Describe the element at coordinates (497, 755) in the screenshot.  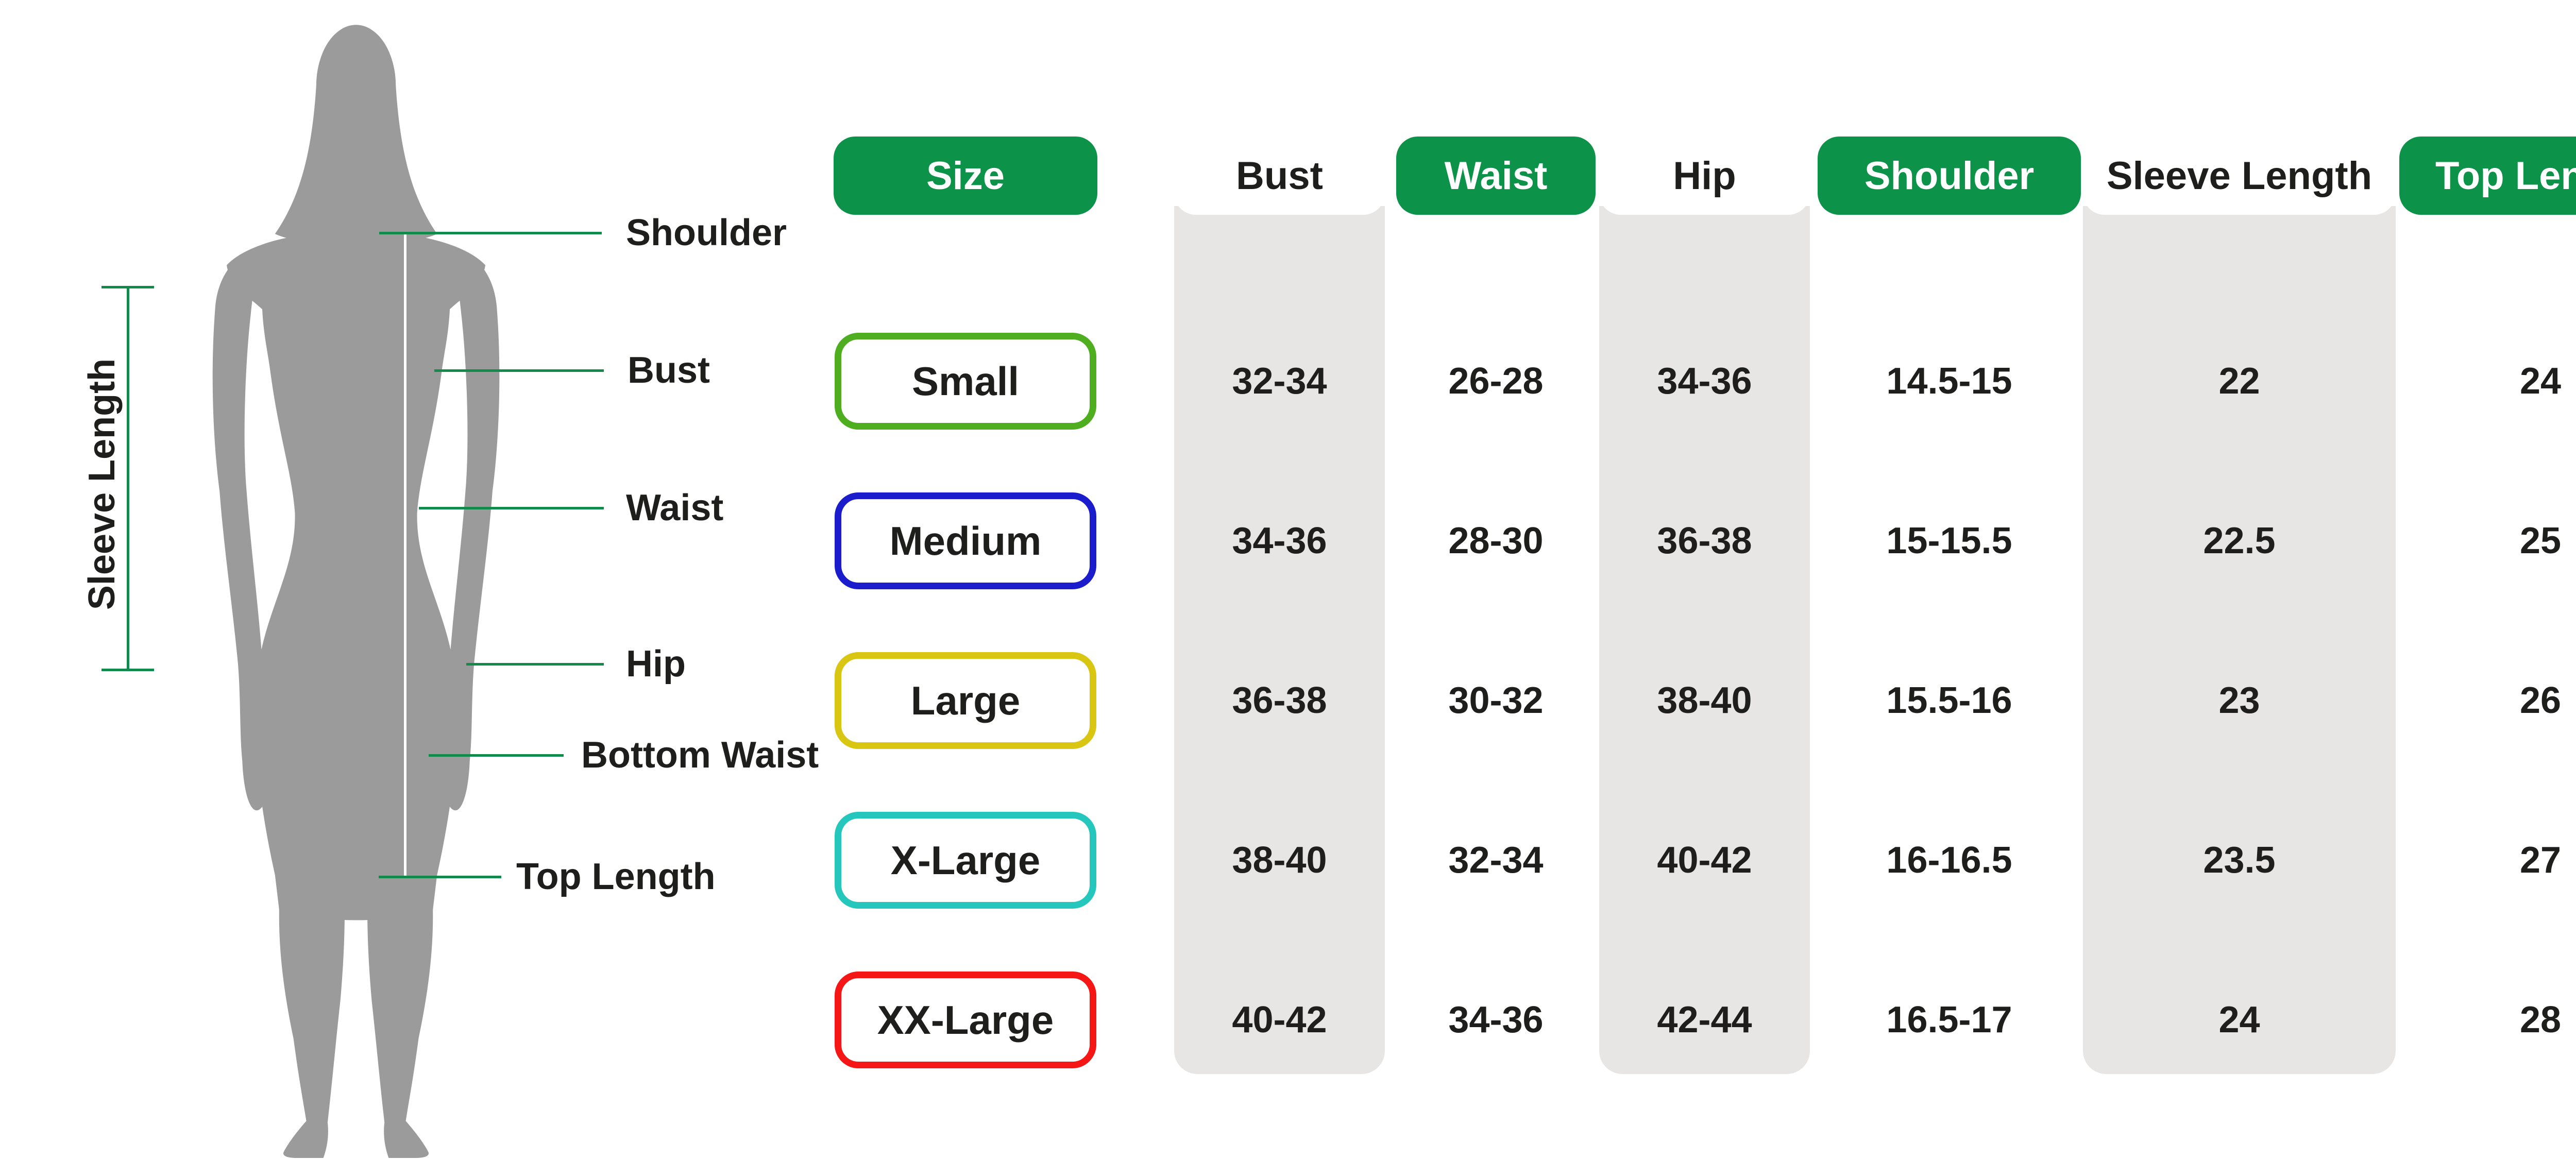
I see `bottom-waist-measure-line` at that location.